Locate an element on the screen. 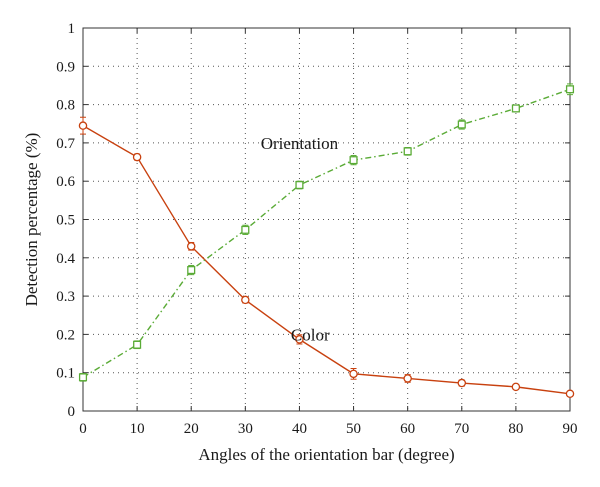  annotation-orientation: Orientation is located at coordinates (300, 143).